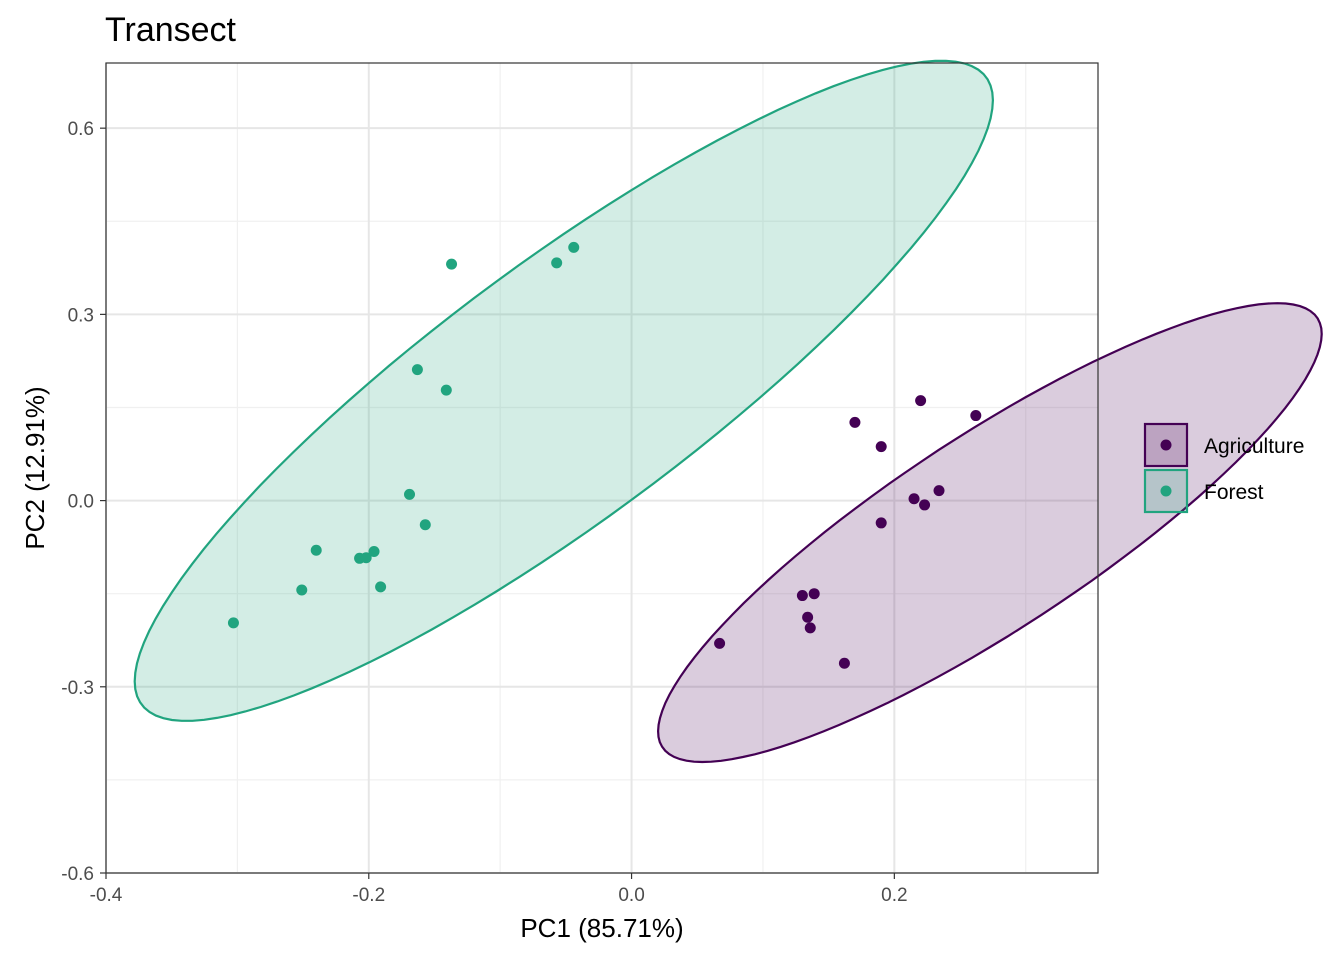  Describe the element at coordinates (894, 895) in the screenshot. I see `x-tick-label: 0.2` at that location.